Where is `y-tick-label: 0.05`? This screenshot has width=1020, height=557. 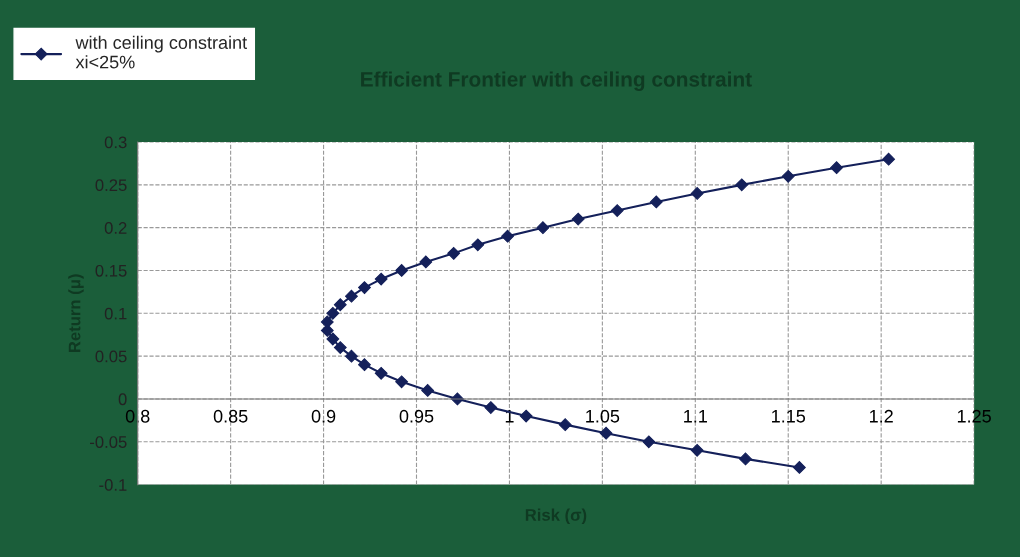
y-tick-label: 0.05 is located at coordinates (111, 356).